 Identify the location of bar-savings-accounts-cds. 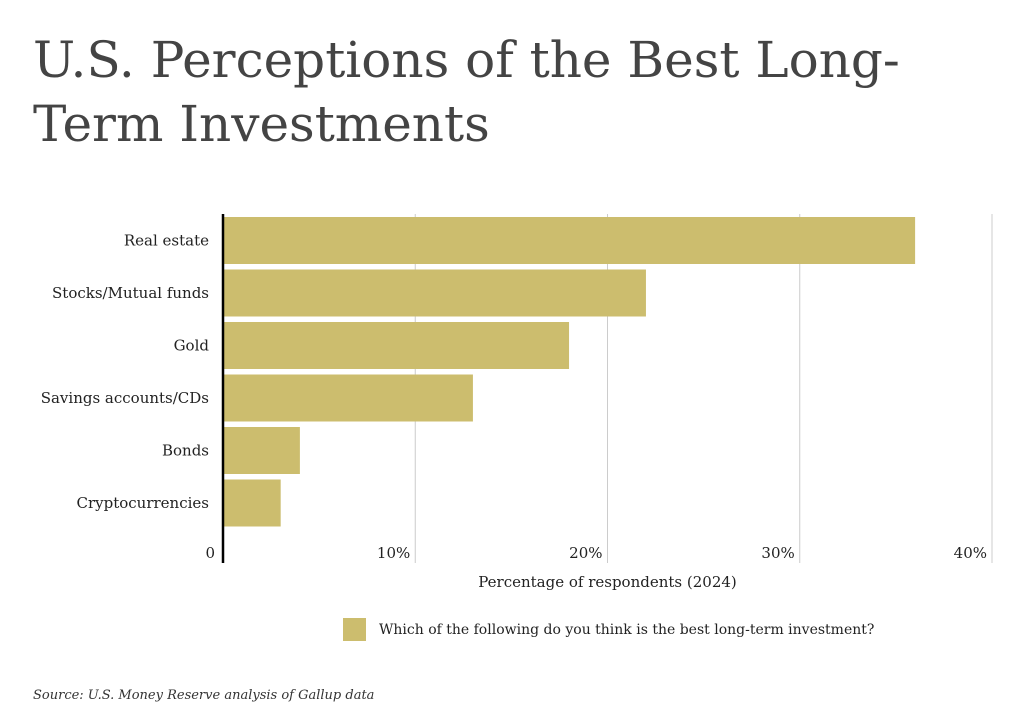
(348, 398).